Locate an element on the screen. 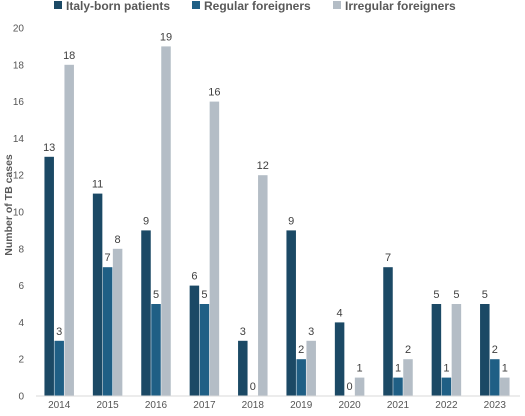  y-tick-label: 2 is located at coordinates (21, 360).